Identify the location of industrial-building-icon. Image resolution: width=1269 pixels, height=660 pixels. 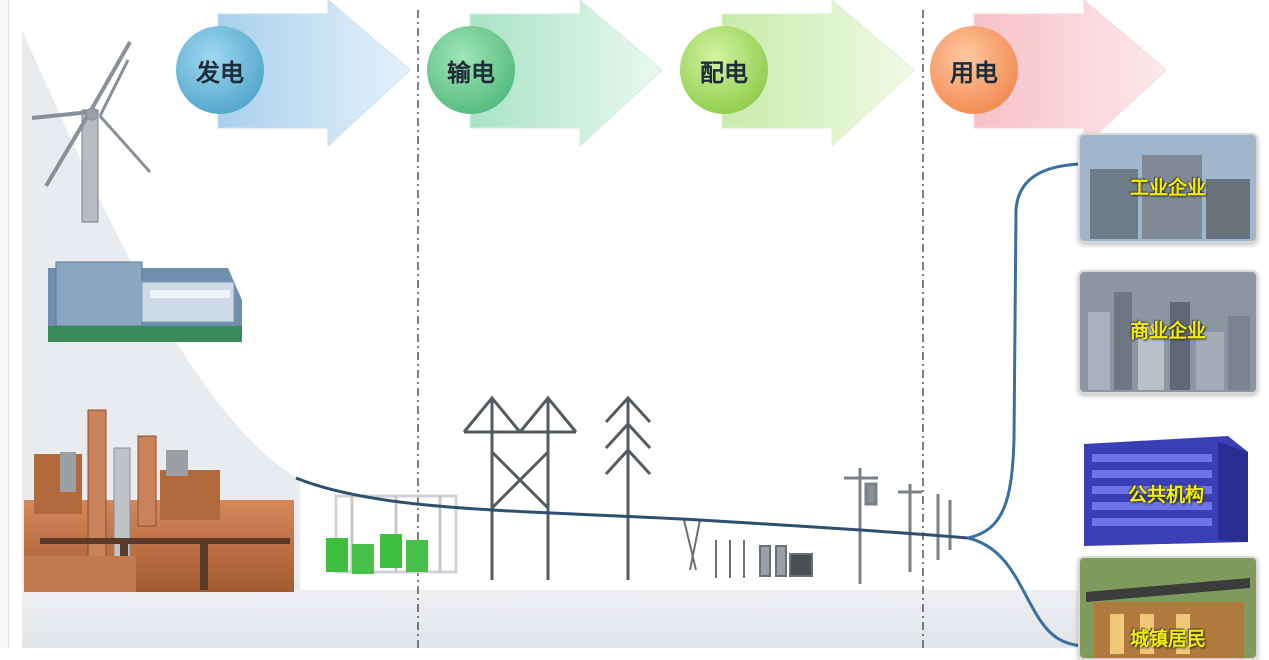
(1168, 188).